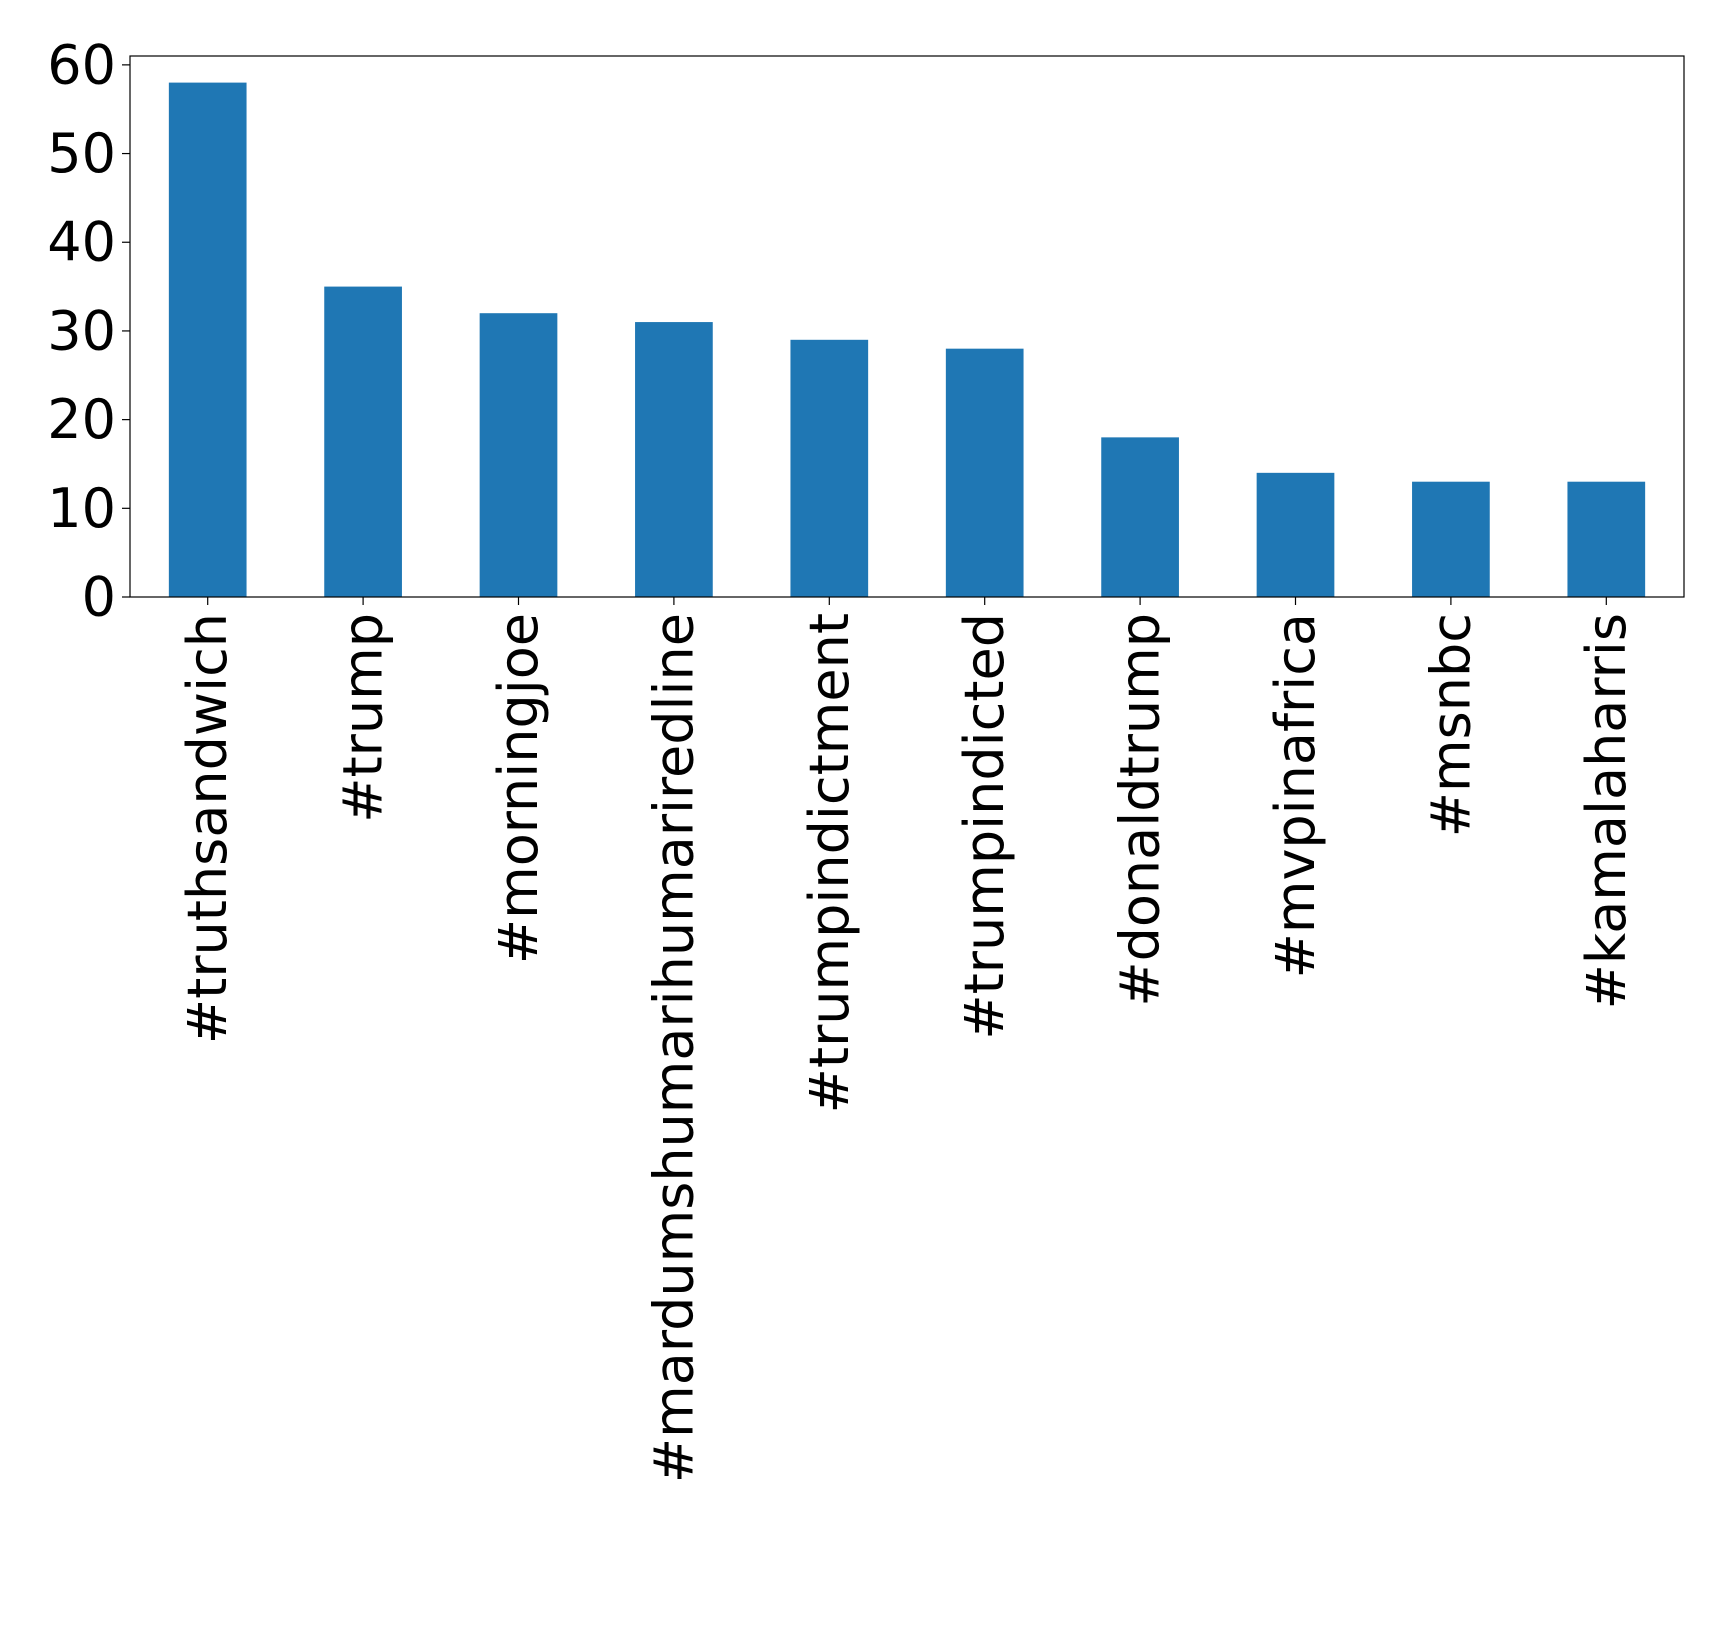 The height and width of the screenshot is (1650, 1719). Describe the element at coordinates (1606, 811) in the screenshot. I see `x-tick-label: #kamalaharris` at that location.